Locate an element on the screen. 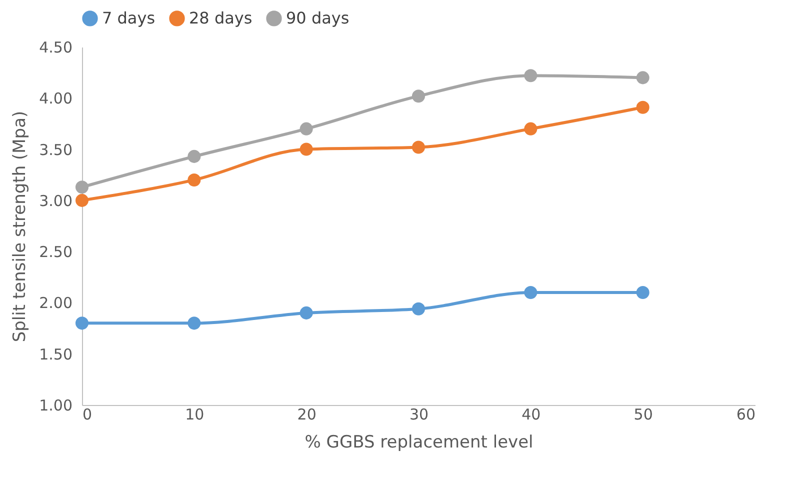 The width and height of the screenshot is (794, 492). x-tick-label: 30 is located at coordinates (419, 415).